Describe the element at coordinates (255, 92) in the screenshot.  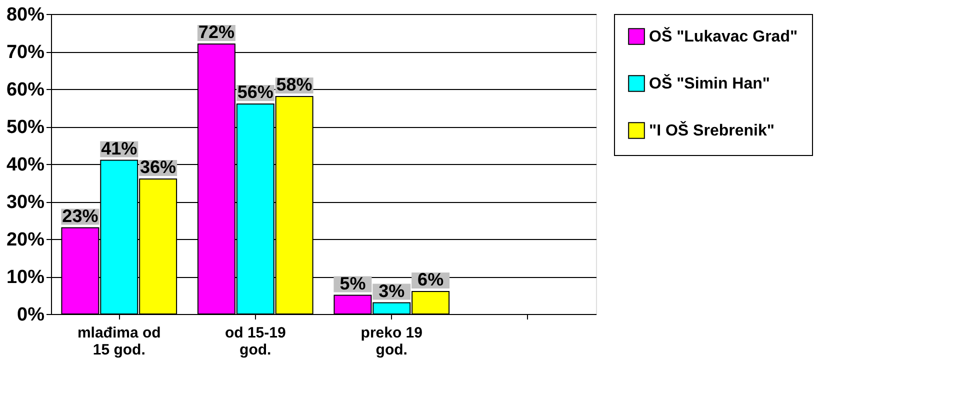
I see `data-label: 56%` at that location.